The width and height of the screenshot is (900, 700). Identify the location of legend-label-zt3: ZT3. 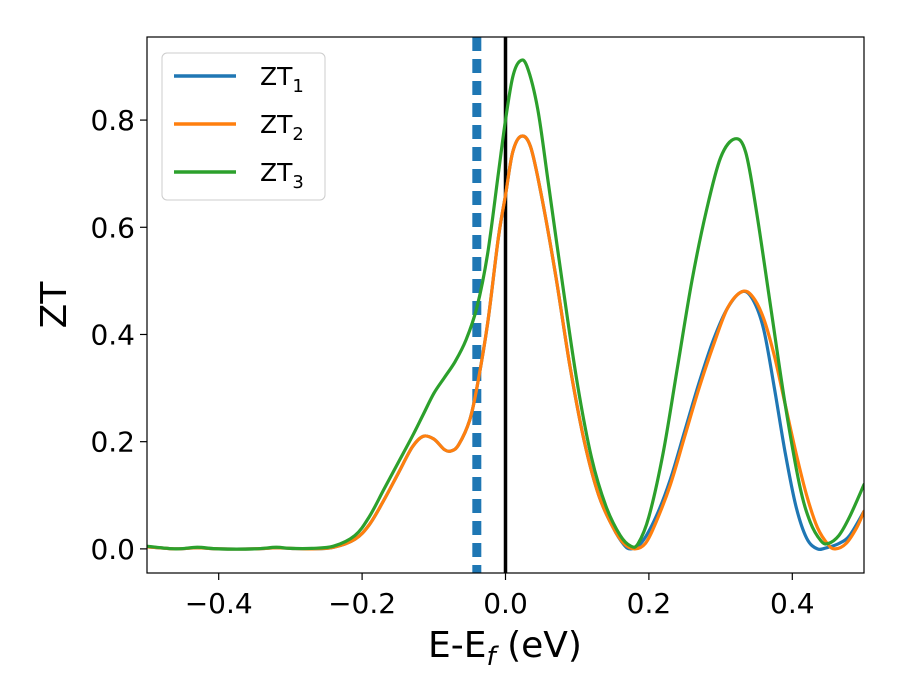
(282, 175).